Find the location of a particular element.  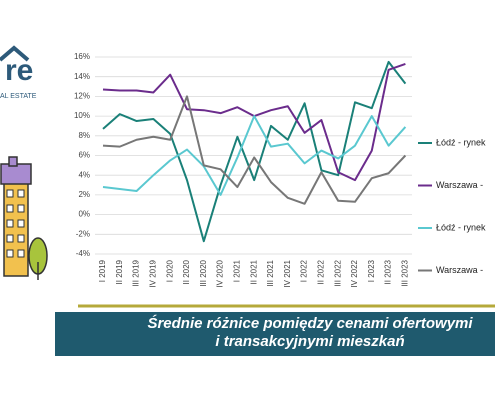

x-tick-label: IV 2021 is located at coordinates (287, 273).